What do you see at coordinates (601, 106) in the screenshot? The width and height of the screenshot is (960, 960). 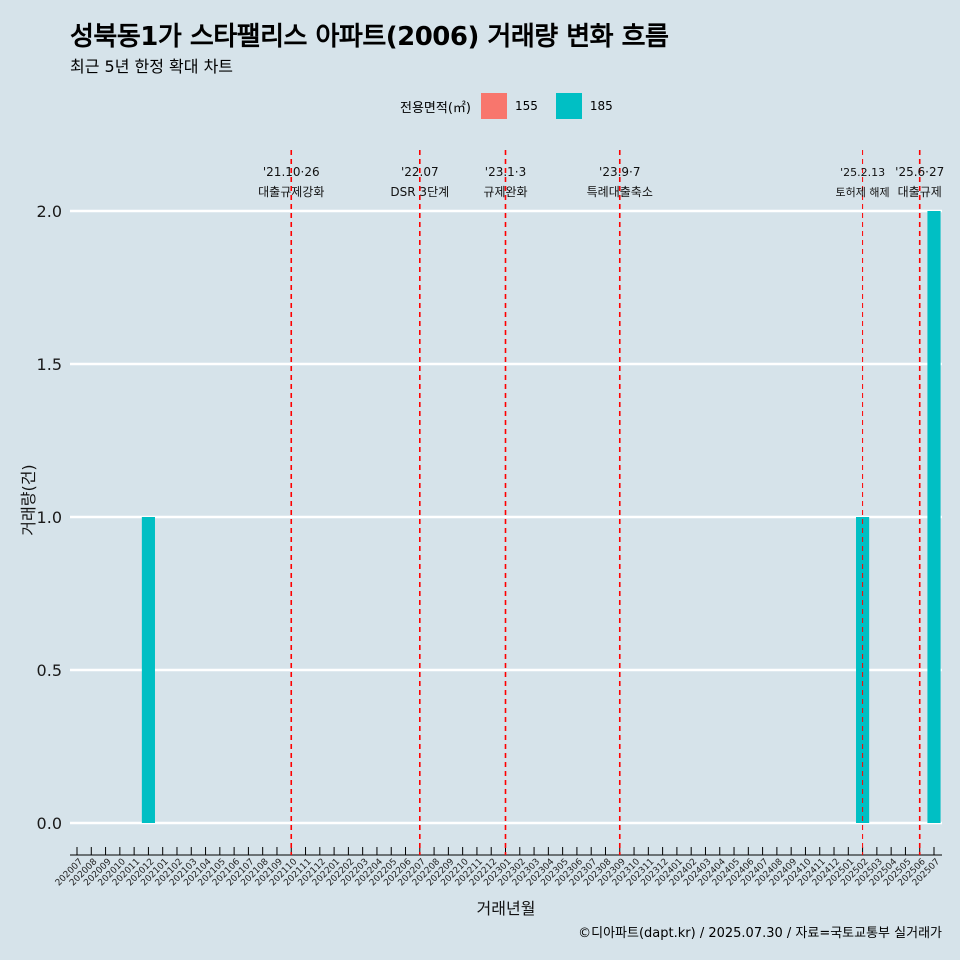 I see `legend-label-185: 185` at bounding box center [601, 106].